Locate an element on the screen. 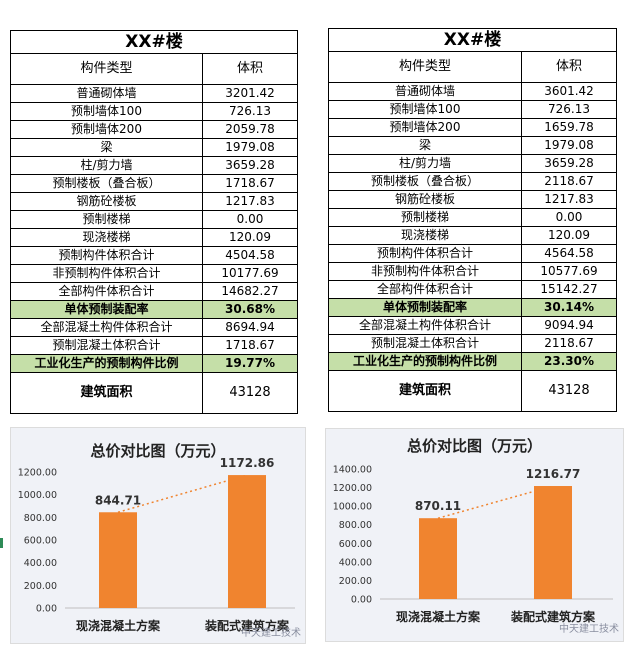 Image resolution: width=627 pixels, height=648 pixels. table-row: 预制楼板（叠合板） 1718.67 is located at coordinates (154, 183).